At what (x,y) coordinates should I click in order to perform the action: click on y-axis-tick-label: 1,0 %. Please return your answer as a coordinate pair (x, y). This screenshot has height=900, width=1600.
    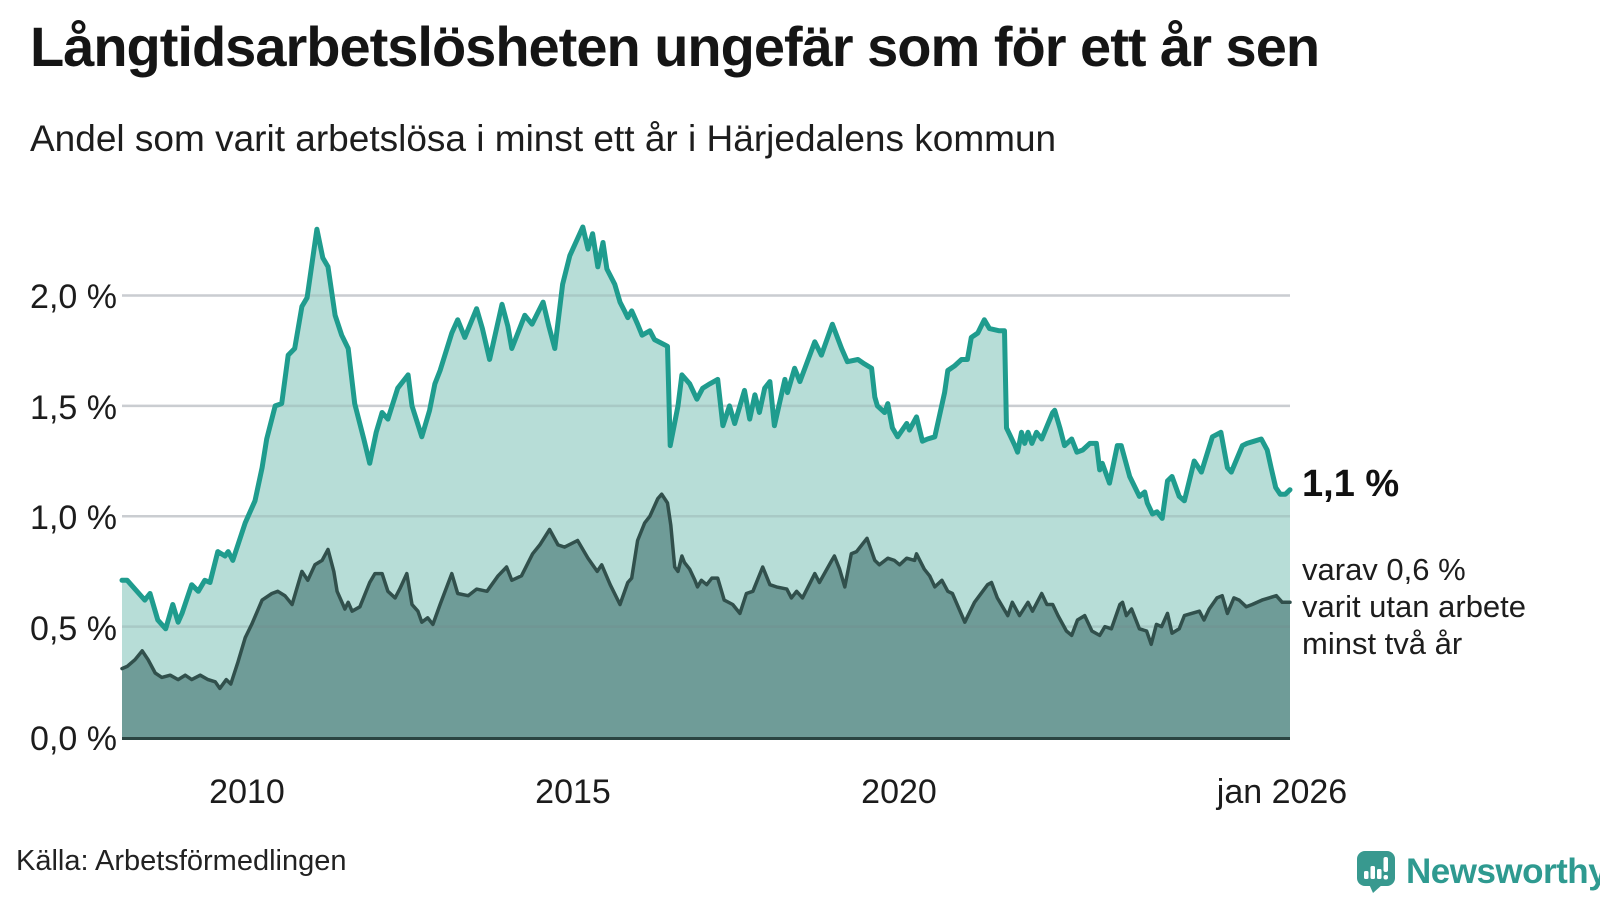
    Looking at the image, I should click on (73, 518).